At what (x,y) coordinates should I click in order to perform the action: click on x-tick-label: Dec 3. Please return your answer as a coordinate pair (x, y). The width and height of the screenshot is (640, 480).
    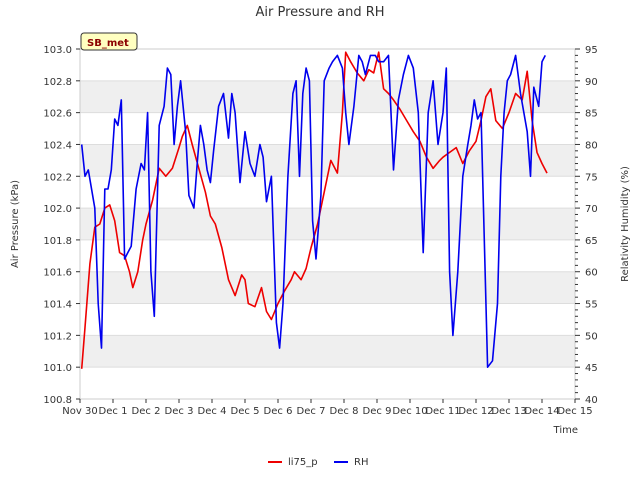
    Looking at the image, I should click on (179, 411).